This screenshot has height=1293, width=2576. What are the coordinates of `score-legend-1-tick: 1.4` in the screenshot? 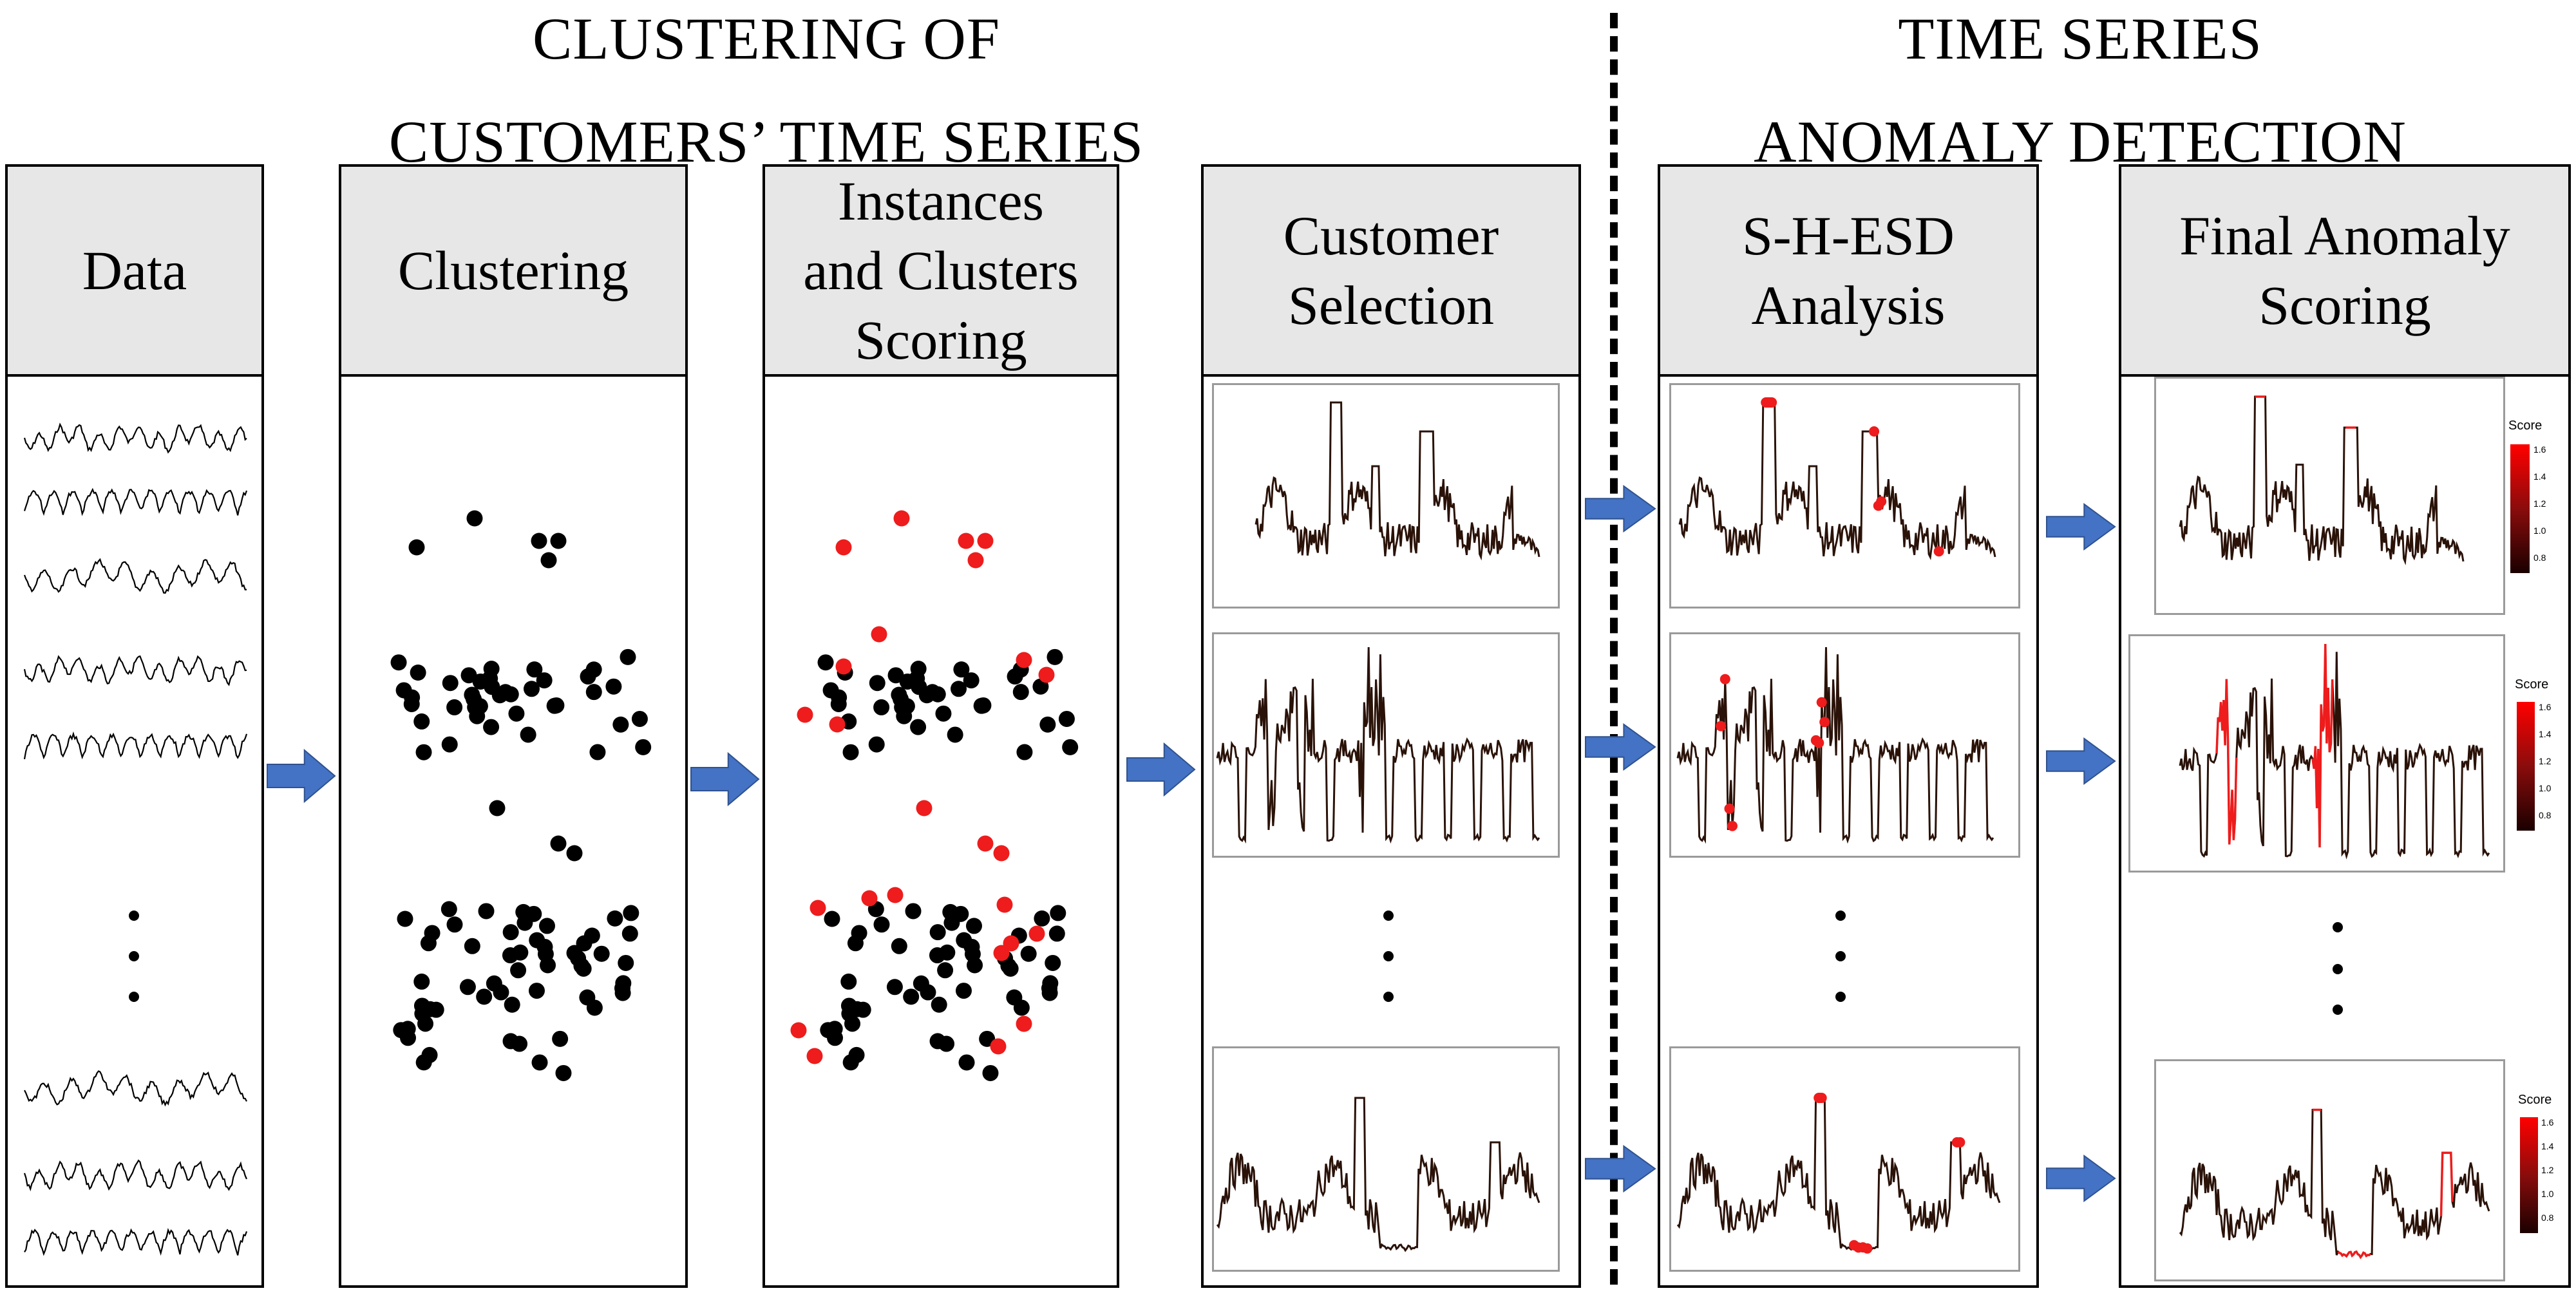 It's located at (2539, 476).